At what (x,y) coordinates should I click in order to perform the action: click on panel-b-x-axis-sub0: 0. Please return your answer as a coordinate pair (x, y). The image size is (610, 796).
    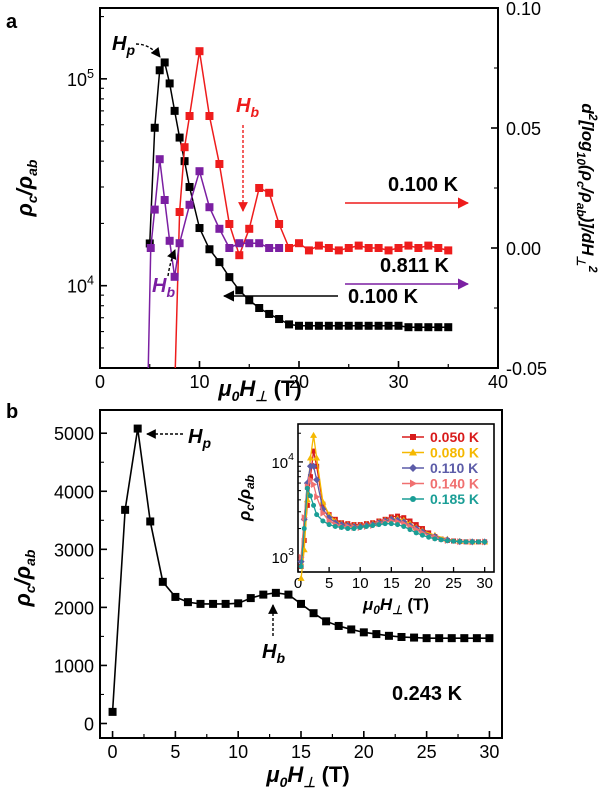
    Looking at the image, I should click on (284, 782).